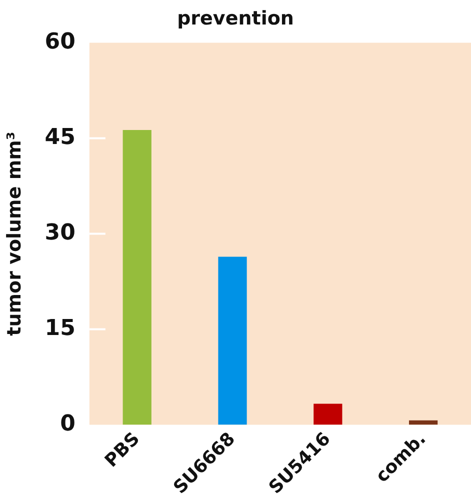 The height and width of the screenshot is (503, 471). Describe the element at coordinates (60, 42) in the screenshot. I see `y-tick-label: 60` at that location.